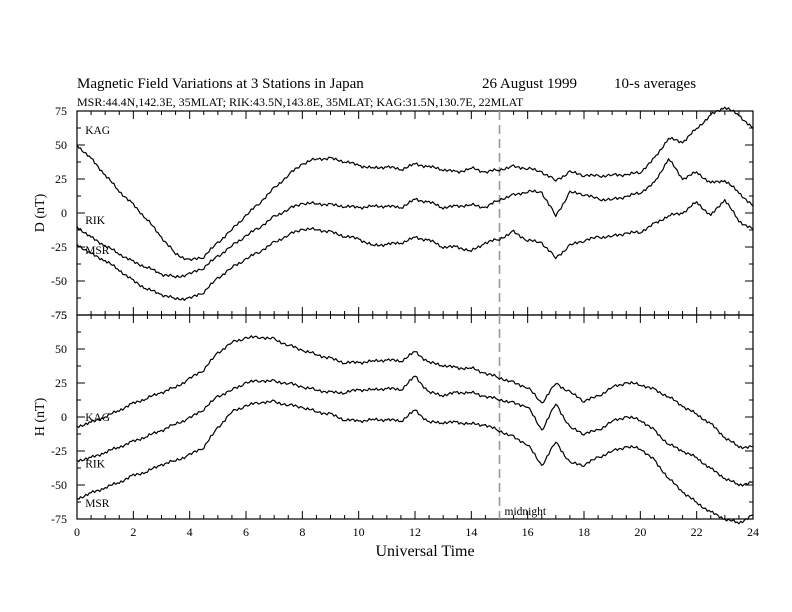 The image size is (792, 612). Describe the element at coordinates (528, 532) in the screenshot. I see `x-tick-label: 16` at that location.